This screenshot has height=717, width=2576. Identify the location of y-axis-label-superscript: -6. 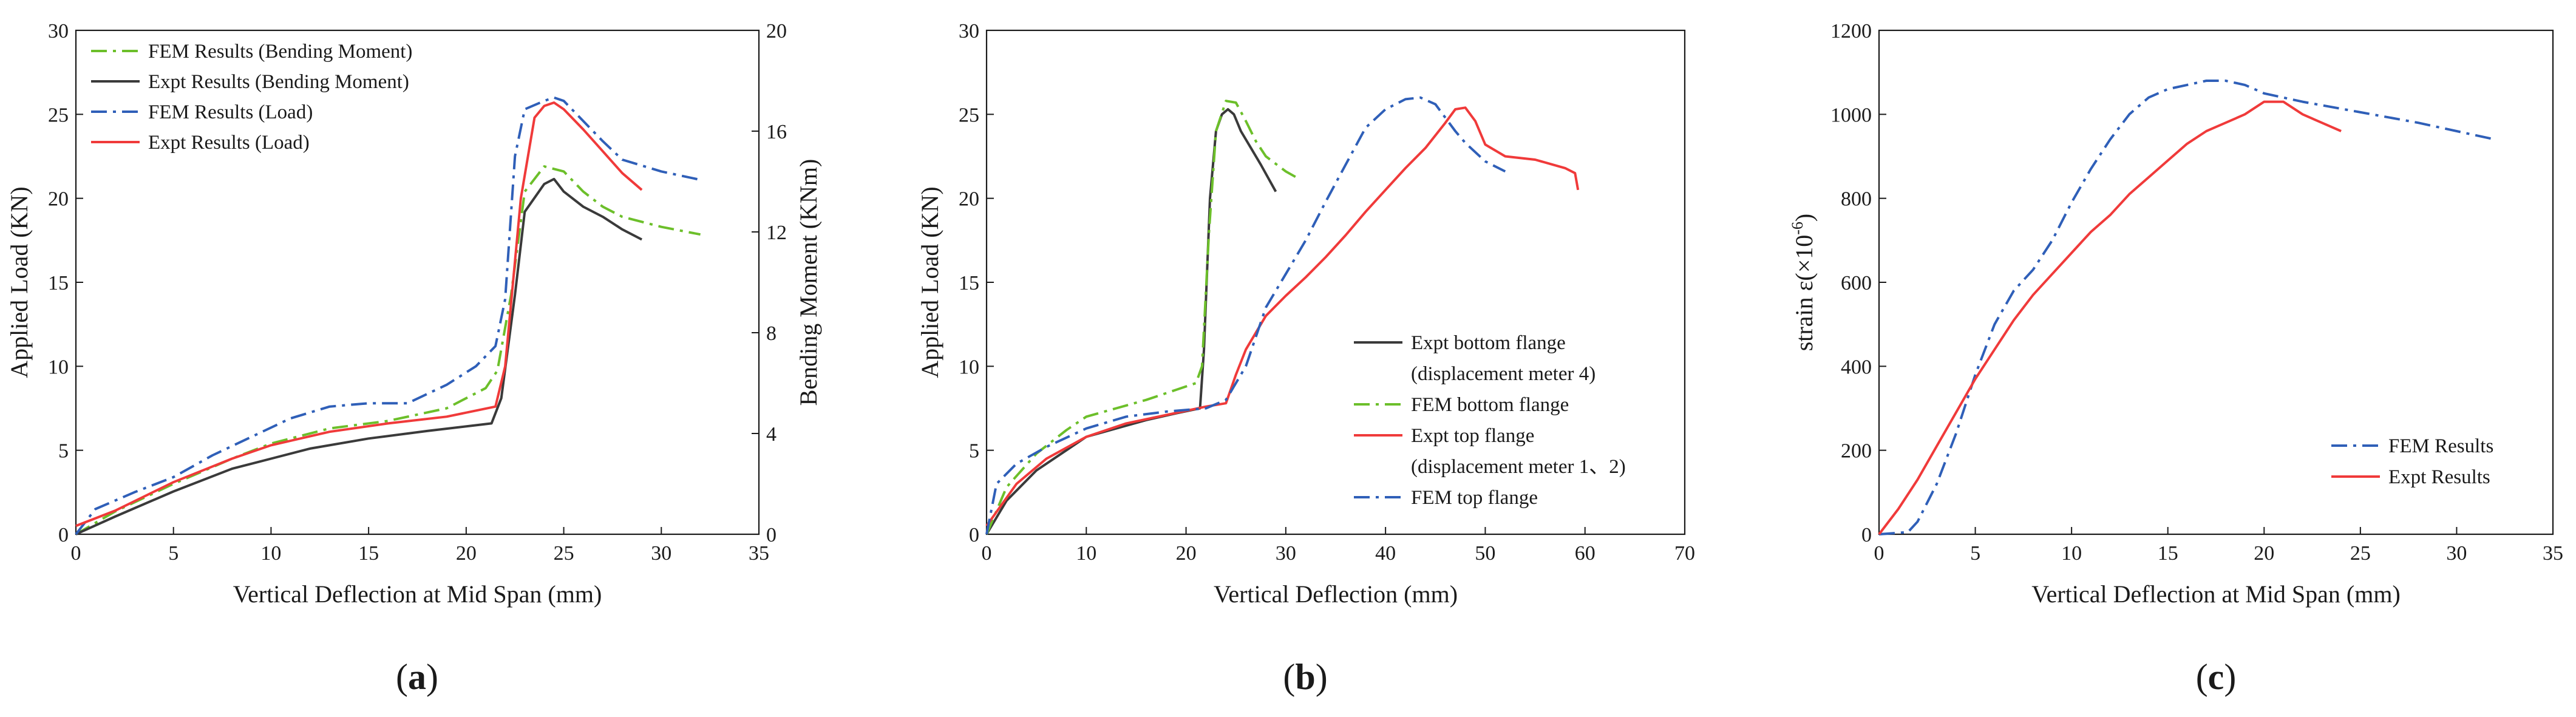
(1797, 228).